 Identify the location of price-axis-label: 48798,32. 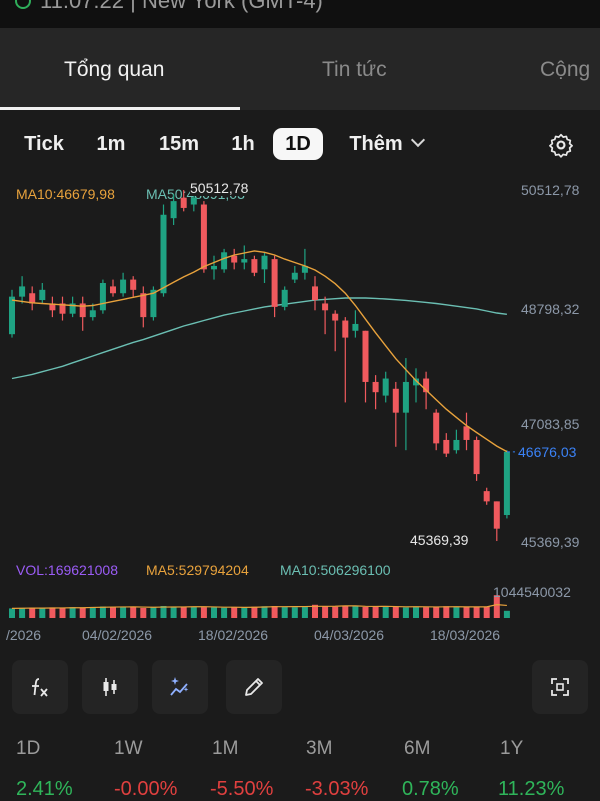
(550, 309).